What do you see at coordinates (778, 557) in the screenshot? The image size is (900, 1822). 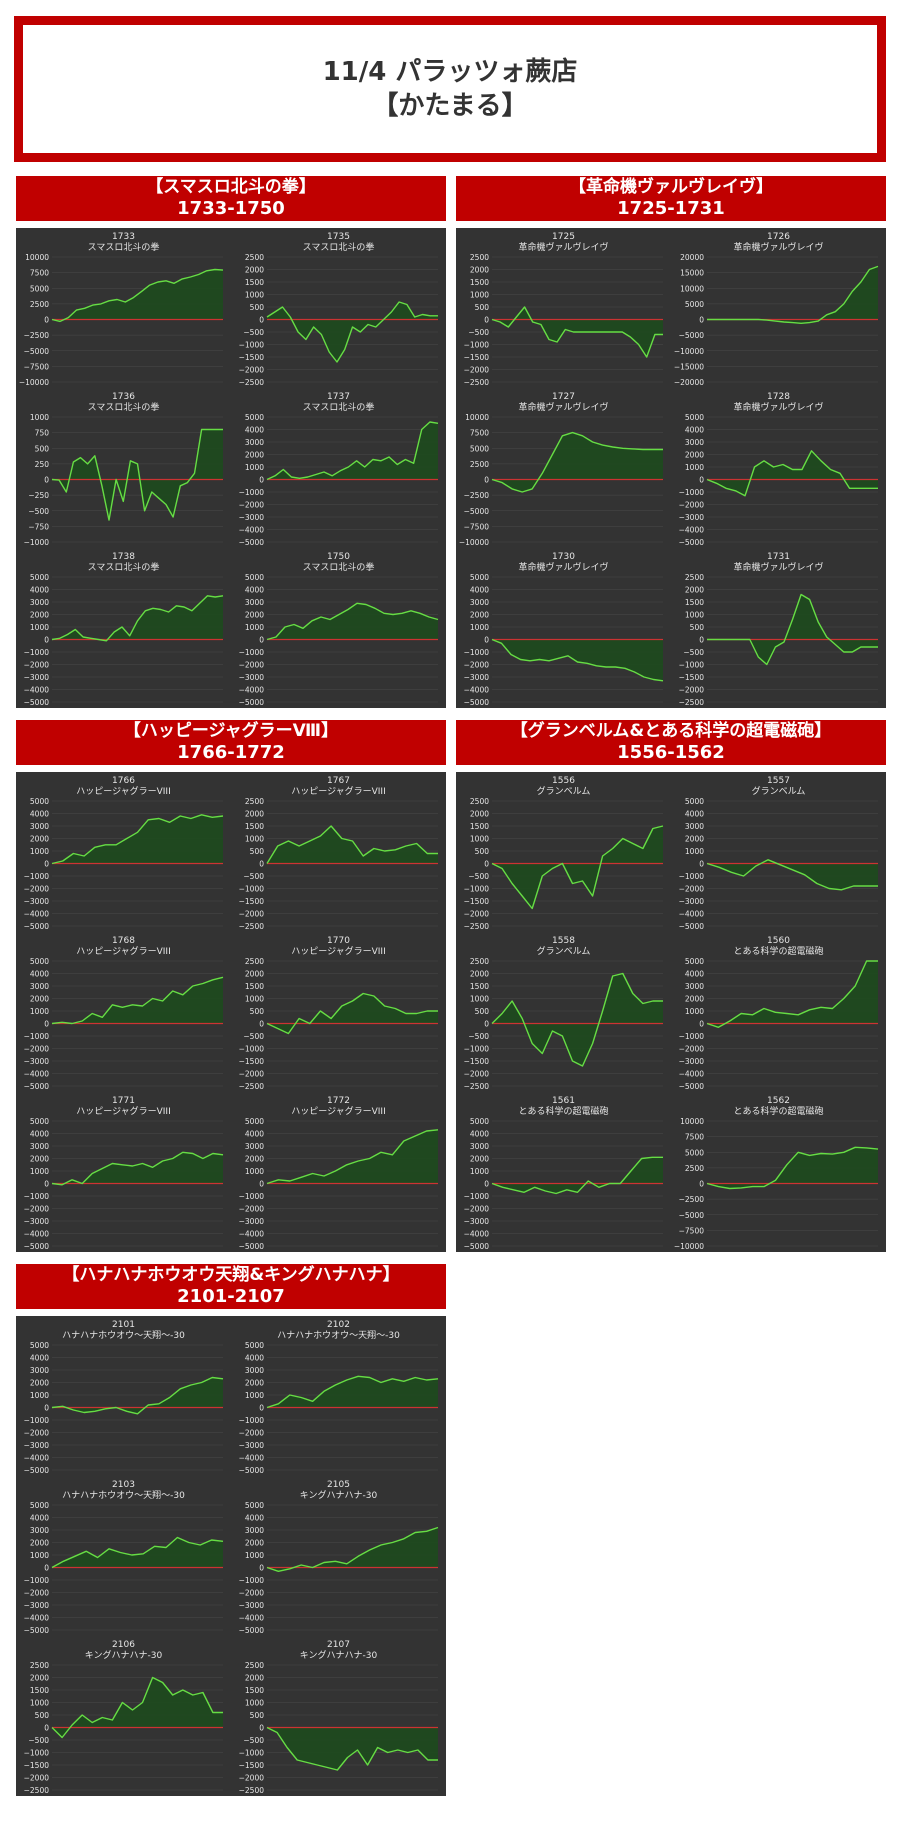 I see `chart-title: 1731` at bounding box center [778, 557].